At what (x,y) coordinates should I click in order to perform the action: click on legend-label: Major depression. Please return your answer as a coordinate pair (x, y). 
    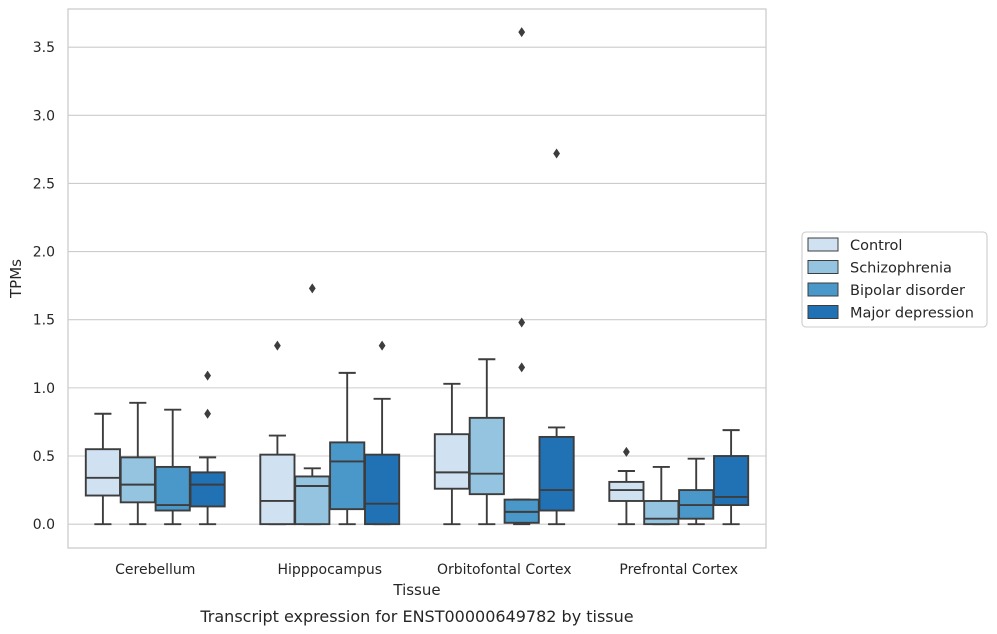
    Looking at the image, I should click on (912, 314).